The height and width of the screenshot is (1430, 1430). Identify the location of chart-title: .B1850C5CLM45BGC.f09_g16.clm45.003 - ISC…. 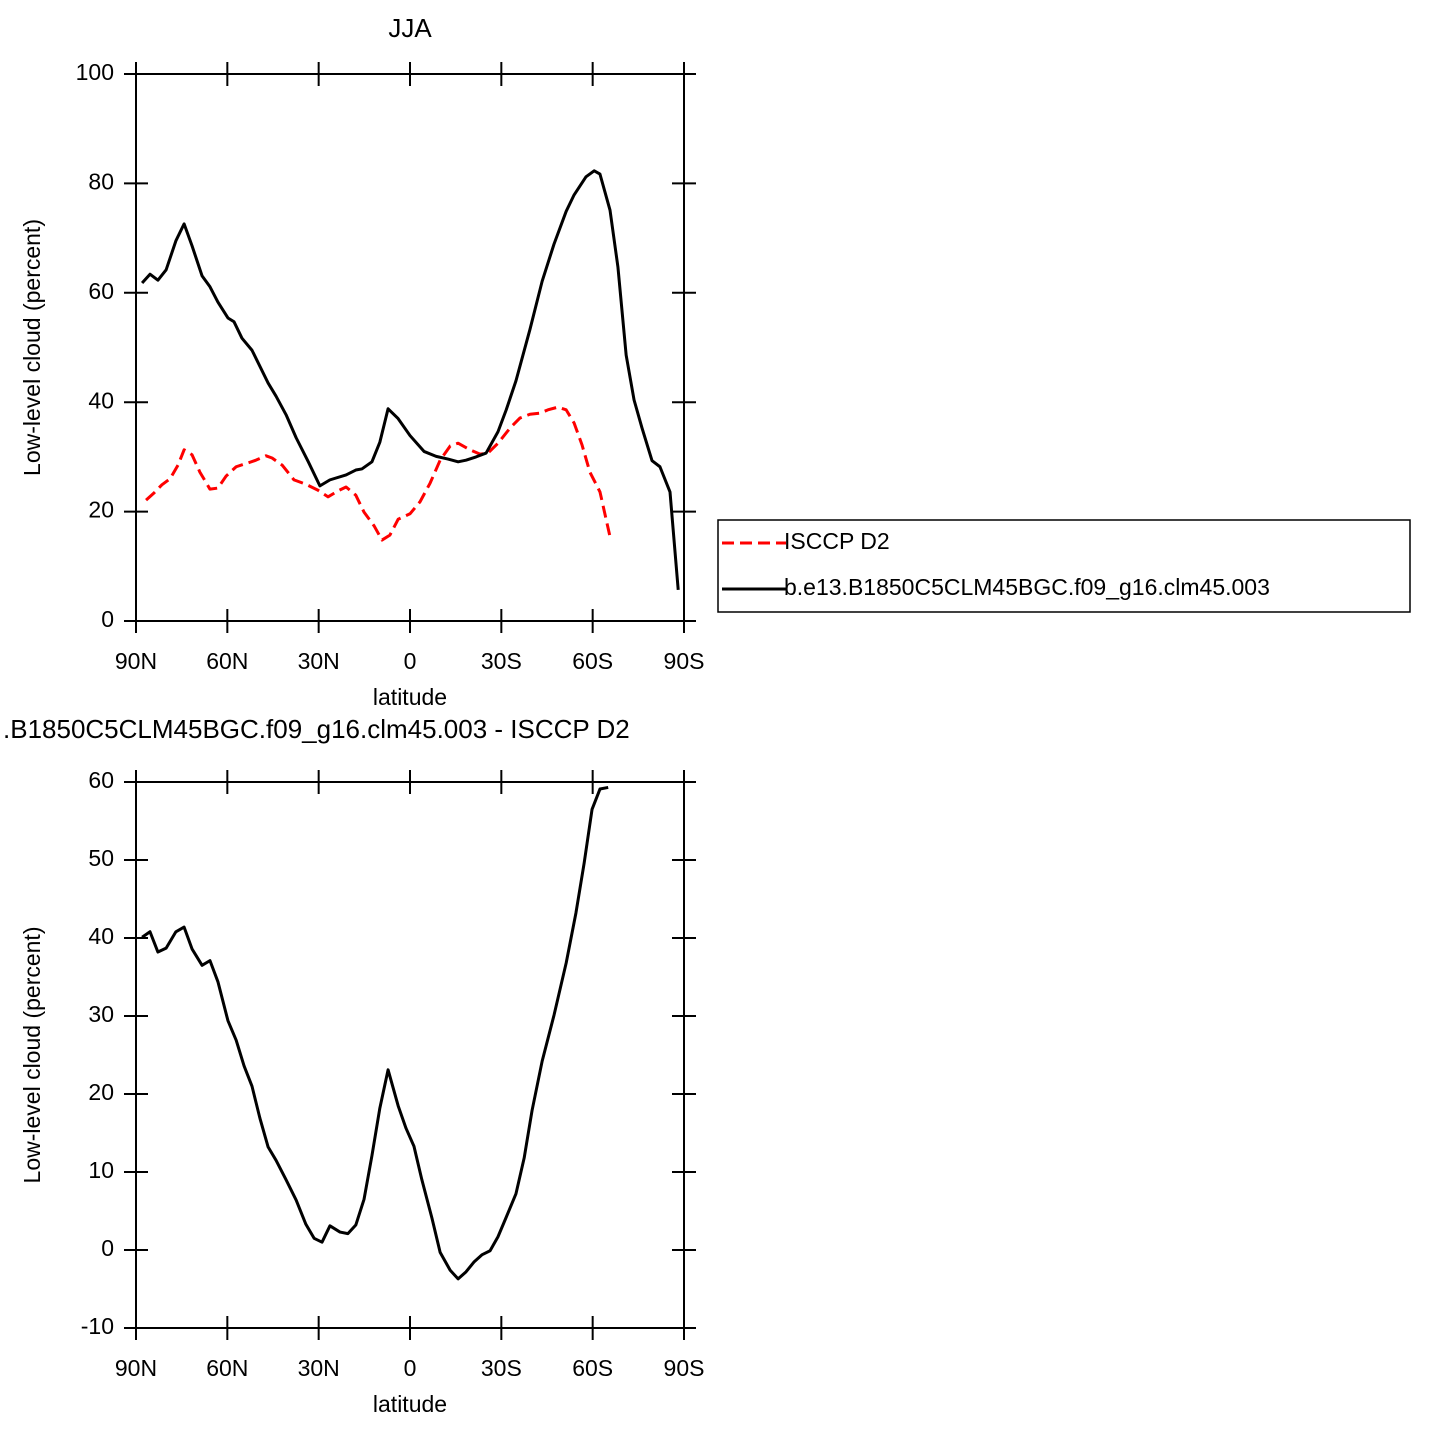
(316, 729).